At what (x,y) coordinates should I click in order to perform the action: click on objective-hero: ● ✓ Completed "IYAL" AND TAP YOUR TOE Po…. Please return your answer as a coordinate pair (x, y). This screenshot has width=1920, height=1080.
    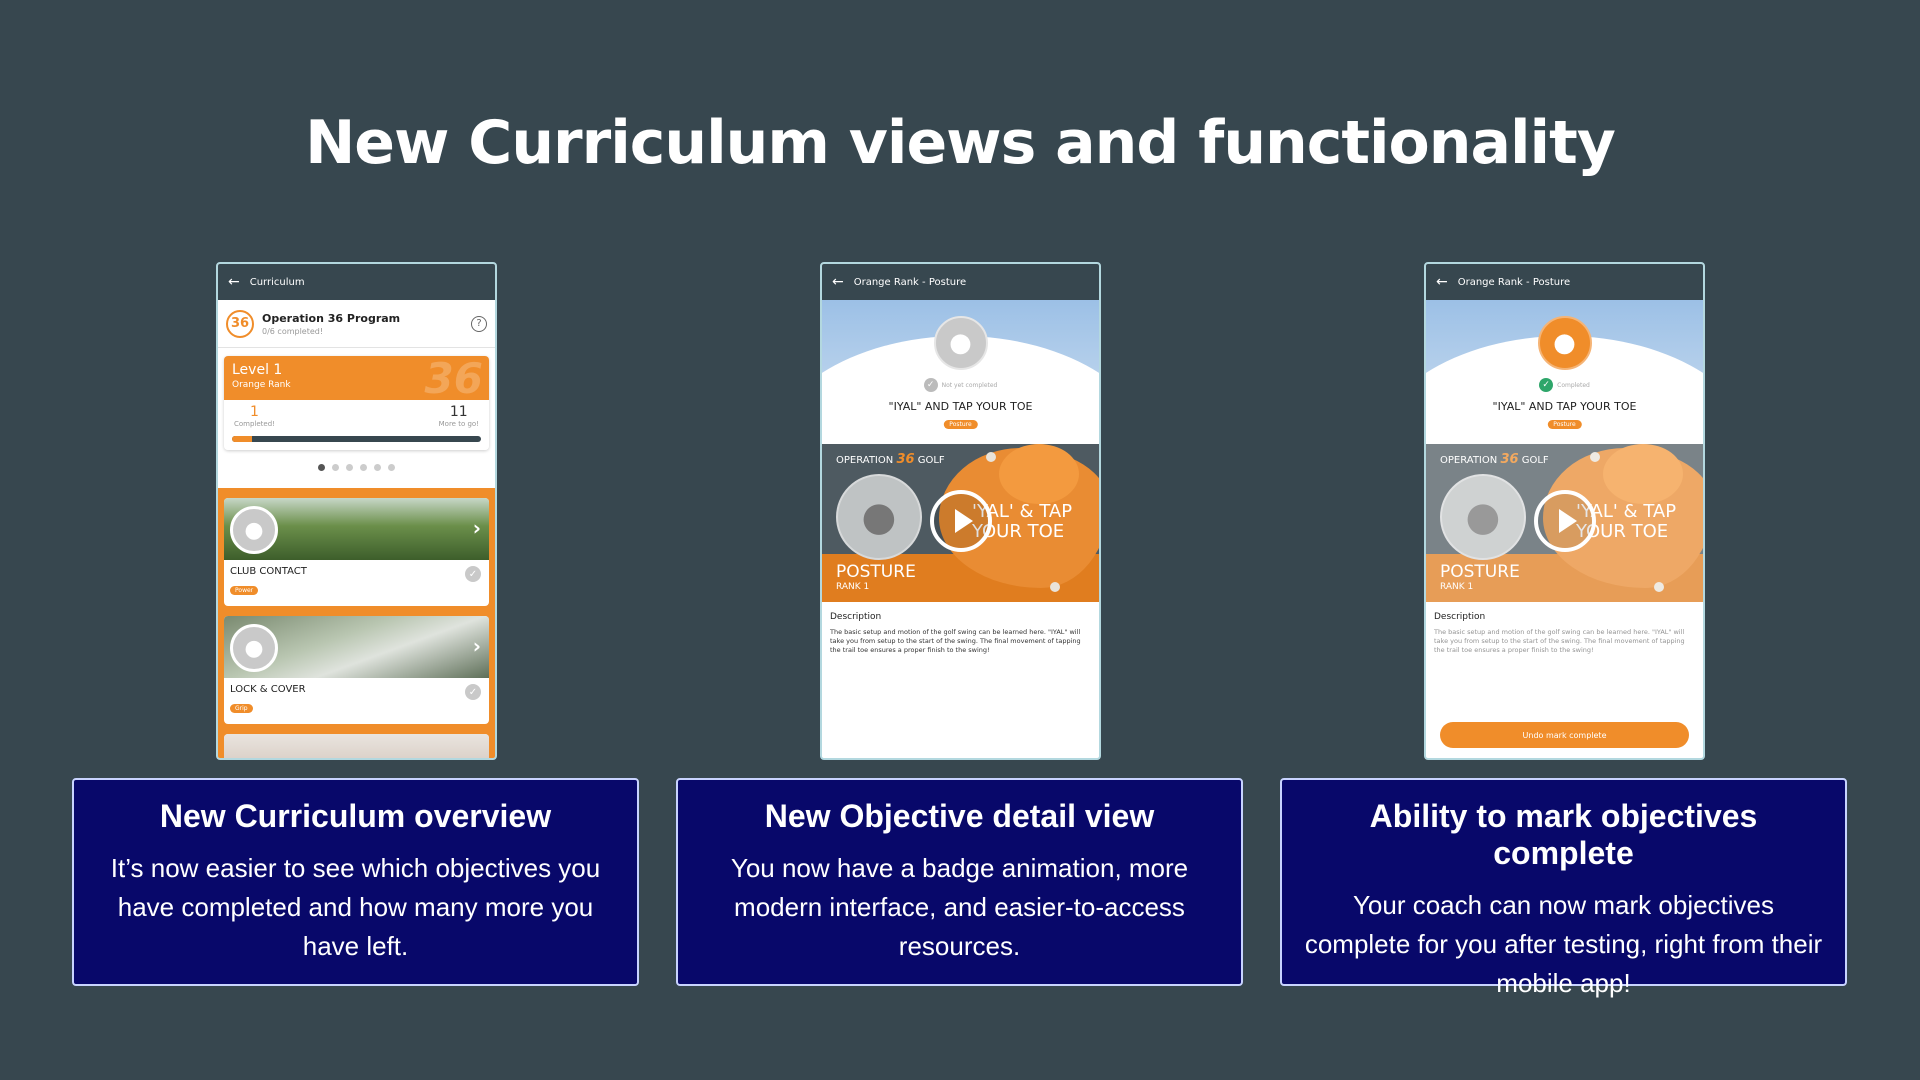
    Looking at the image, I should click on (1564, 372).